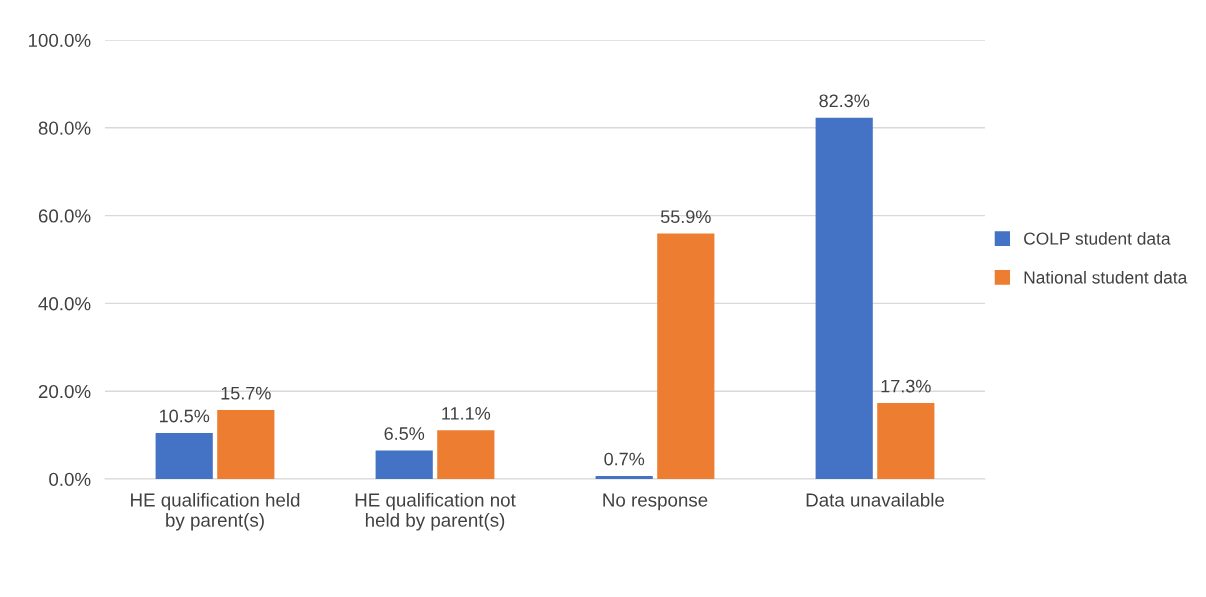  I want to click on y-tick-label: 20.0%, so click(64, 391).